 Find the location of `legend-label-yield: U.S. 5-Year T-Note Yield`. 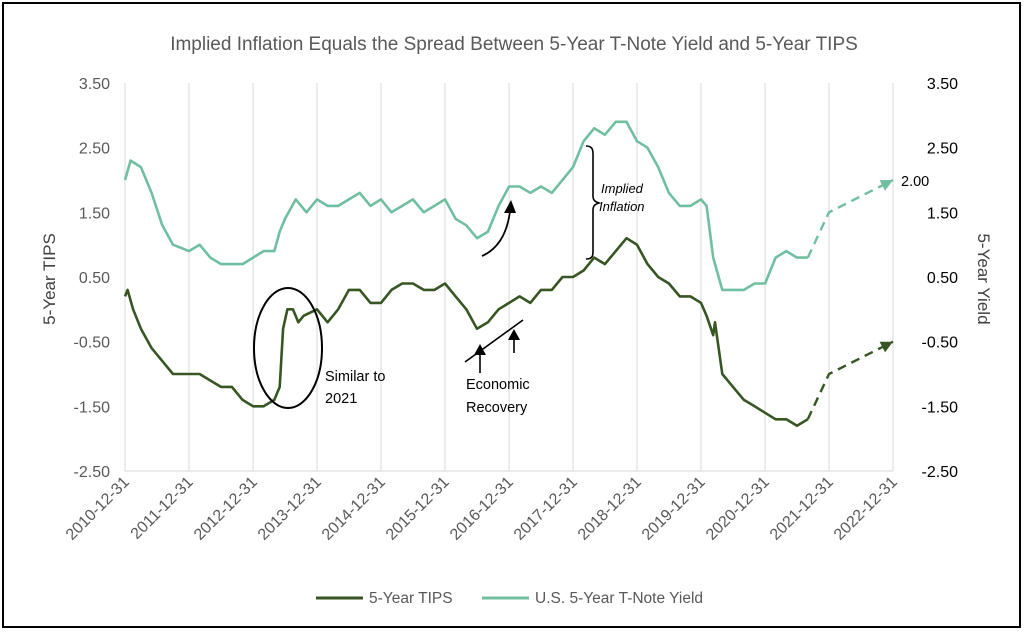

legend-label-yield: U.S. 5-Year T-Note Yield is located at coordinates (619, 598).